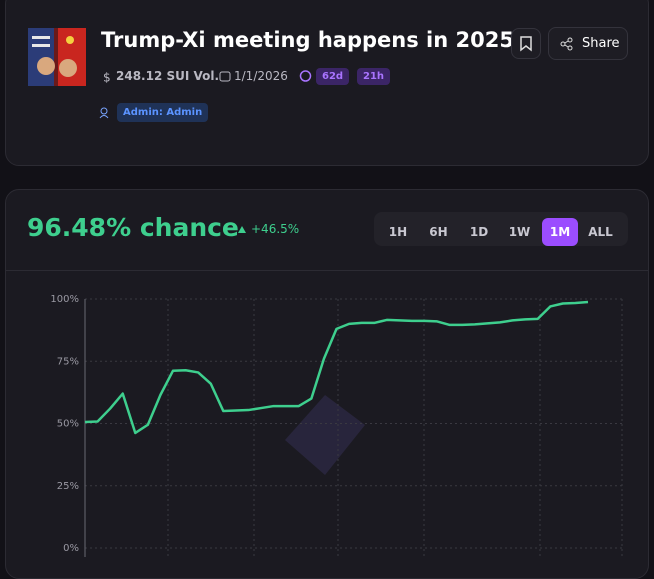 This screenshot has height=579, width=654. I want to click on timeframe-button: 1D, so click(479, 232).